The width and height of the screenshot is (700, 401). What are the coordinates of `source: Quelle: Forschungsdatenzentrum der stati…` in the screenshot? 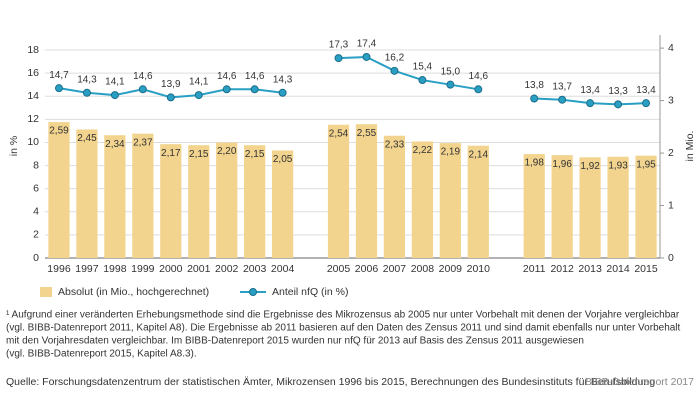 It's located at (330, 382).